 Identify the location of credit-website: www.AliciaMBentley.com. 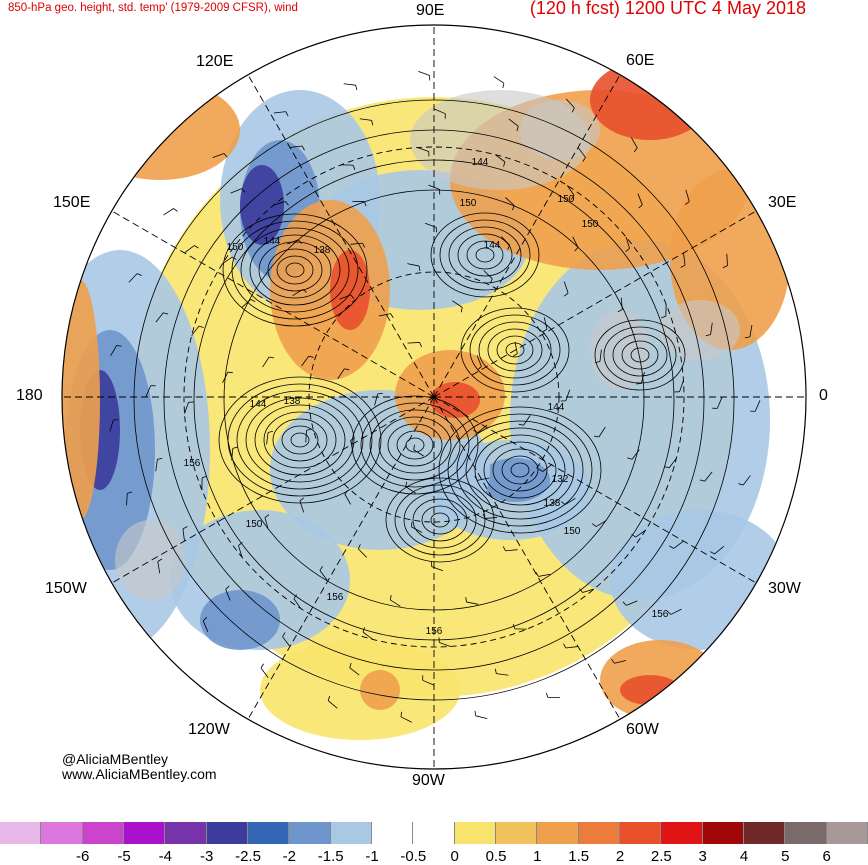
(139, 774).